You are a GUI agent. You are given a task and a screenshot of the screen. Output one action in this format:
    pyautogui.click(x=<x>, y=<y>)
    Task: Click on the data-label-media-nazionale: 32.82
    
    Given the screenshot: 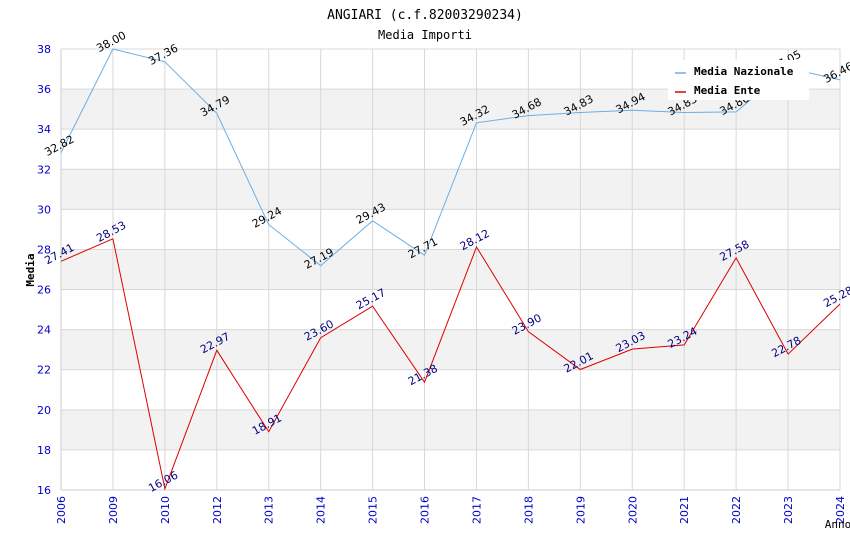 What is the action you would take?
    pyautogui.click(x=59, y=146)
    